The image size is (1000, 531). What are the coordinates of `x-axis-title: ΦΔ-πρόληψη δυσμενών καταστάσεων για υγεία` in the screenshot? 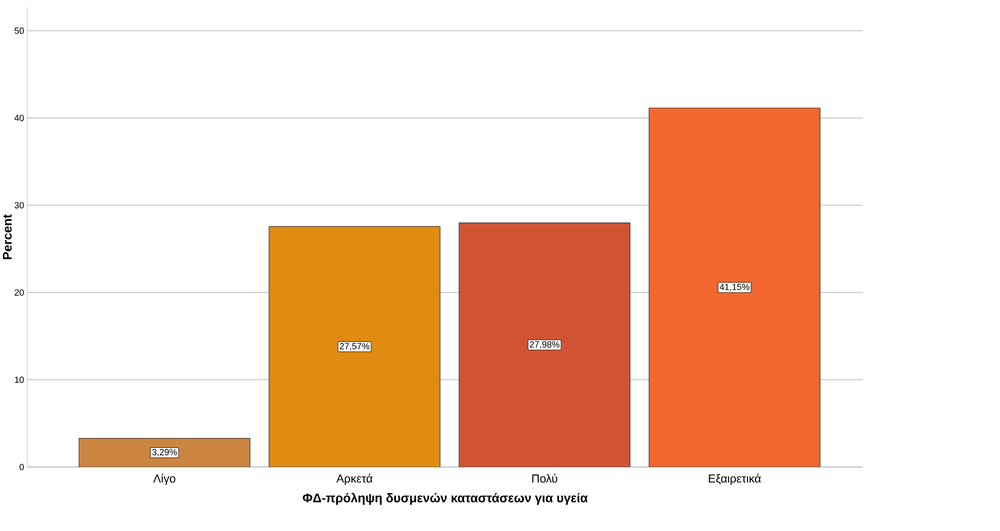 It's located at (445, 499).